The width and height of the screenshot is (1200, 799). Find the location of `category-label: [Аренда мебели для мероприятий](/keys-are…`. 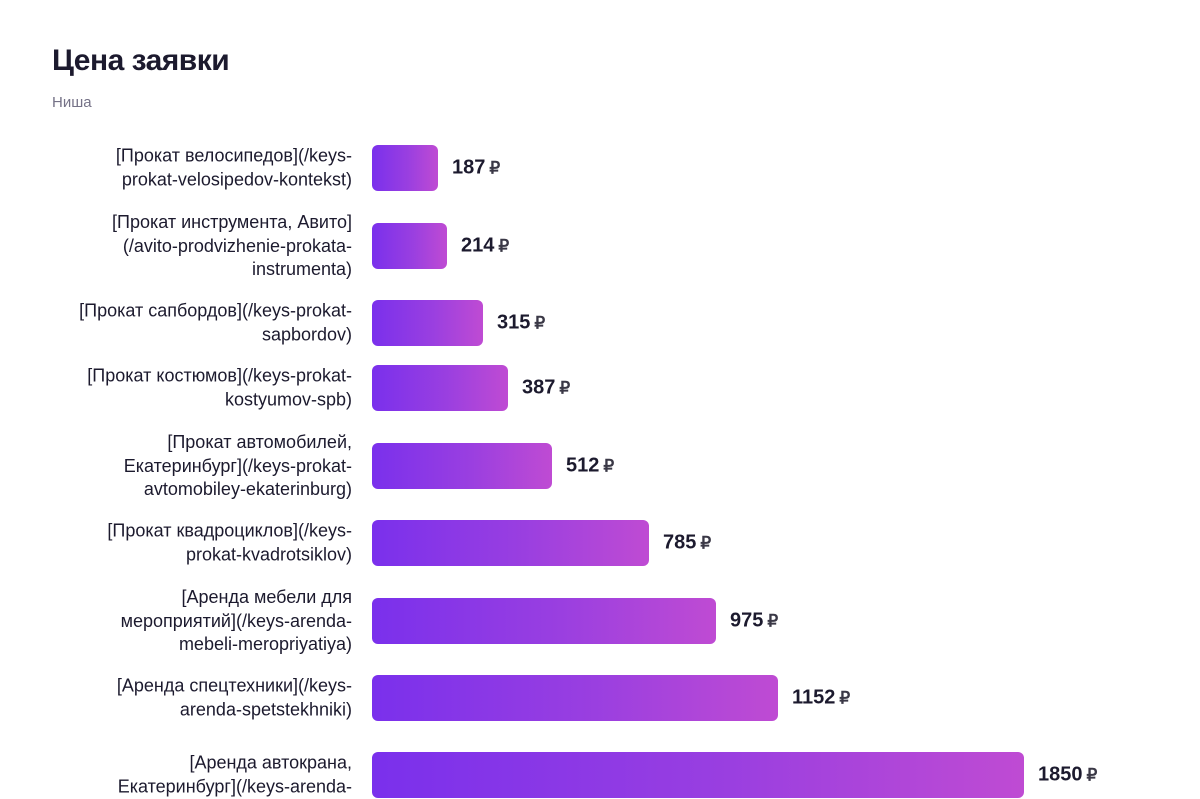

category-label: [Аренда мебели для мероприятий](/keys-are… is located at coordinates (202, 621).